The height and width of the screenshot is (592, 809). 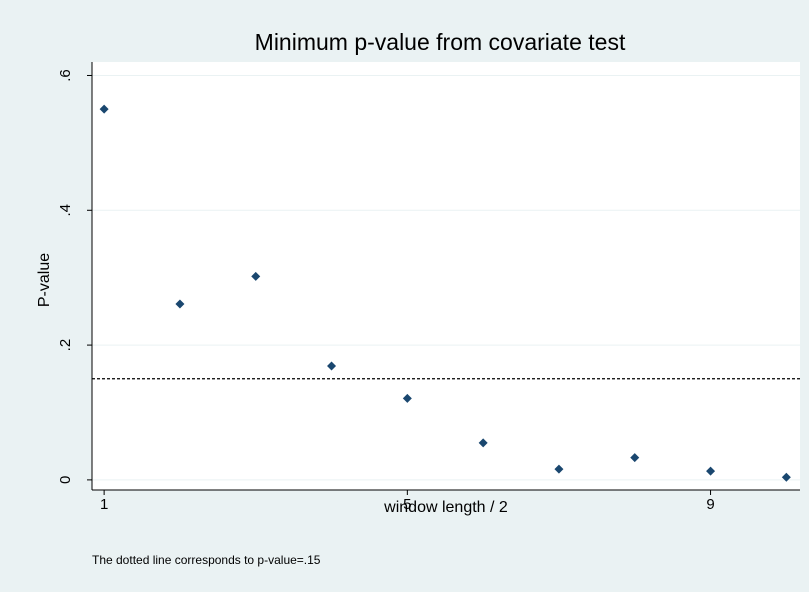 What do you see at coordinates (65, 210) in the screenshot?
I see `y-tick-label: .4` at bounding box center [65, 210].